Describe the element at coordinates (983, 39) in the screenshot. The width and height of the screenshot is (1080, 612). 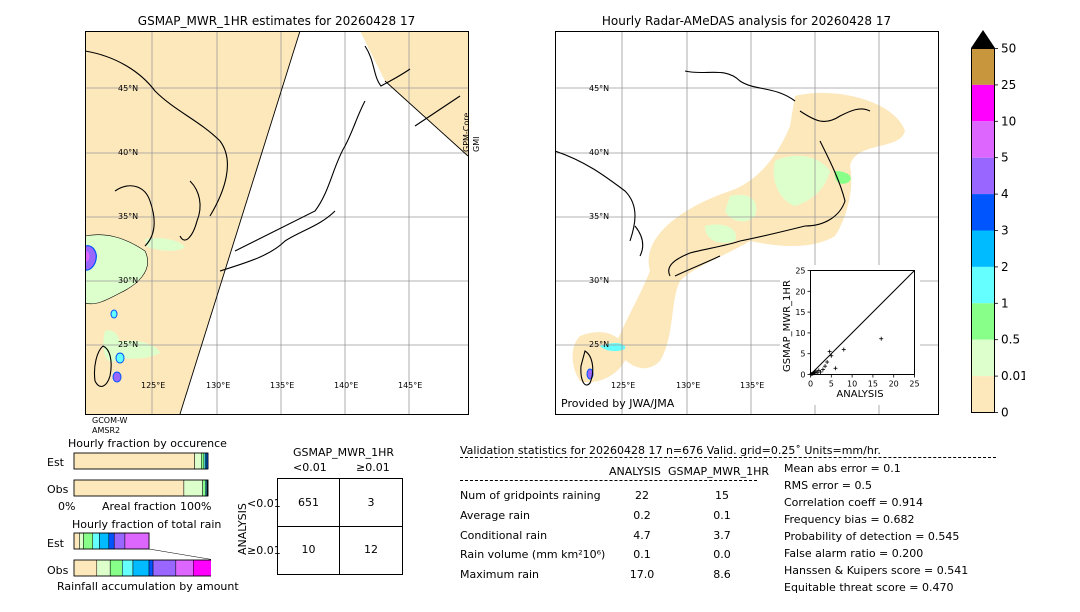
I see `colorbar-arrow` at that location.